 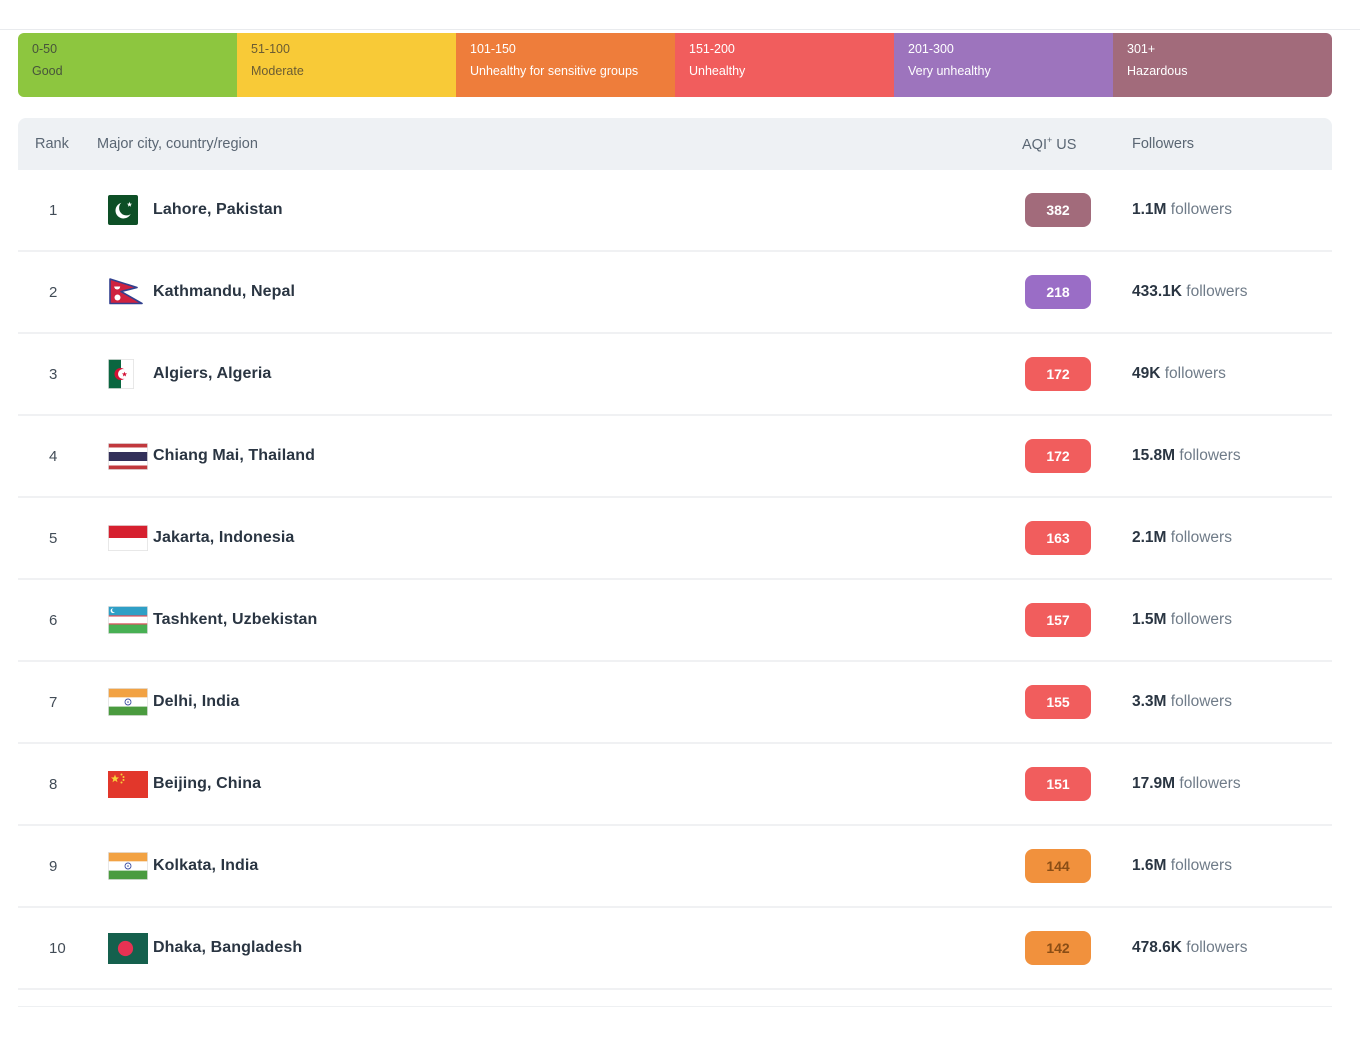 I want to click on column-header-followers: Followers, so click(x=1163, y=144).